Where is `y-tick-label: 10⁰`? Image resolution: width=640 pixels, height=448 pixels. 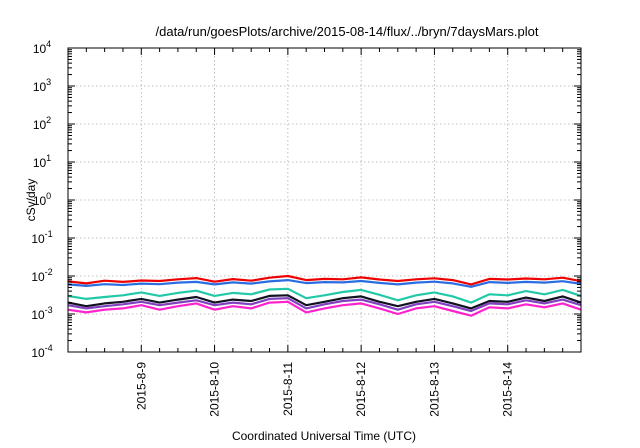 y-tick-label: 10⁰ is located at coordinates (42, 199).